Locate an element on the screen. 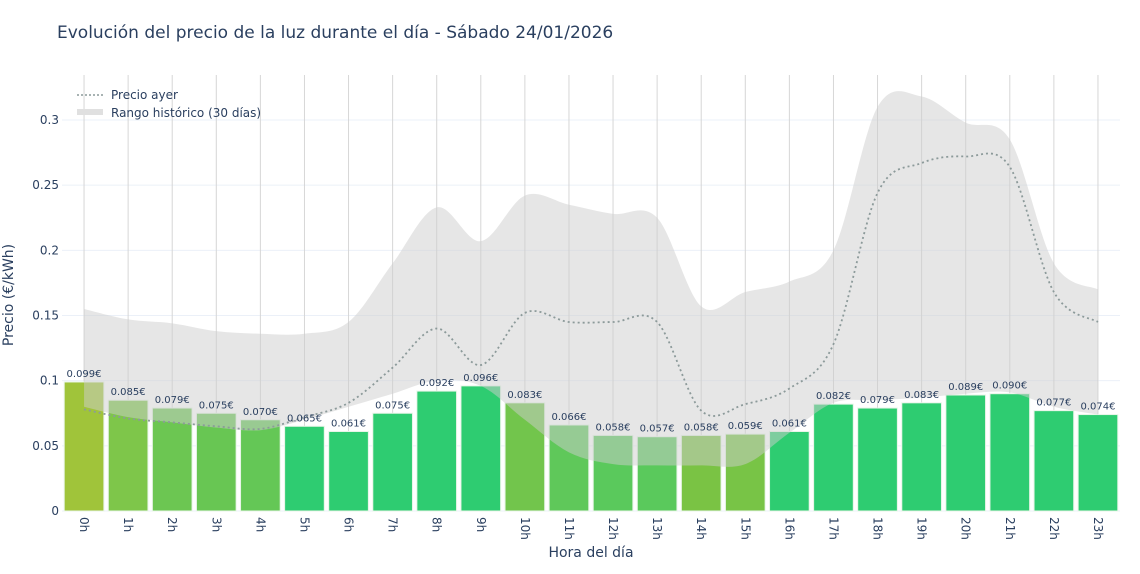  bar-value-label: 0.057€ is located at coordinates (657, 429).